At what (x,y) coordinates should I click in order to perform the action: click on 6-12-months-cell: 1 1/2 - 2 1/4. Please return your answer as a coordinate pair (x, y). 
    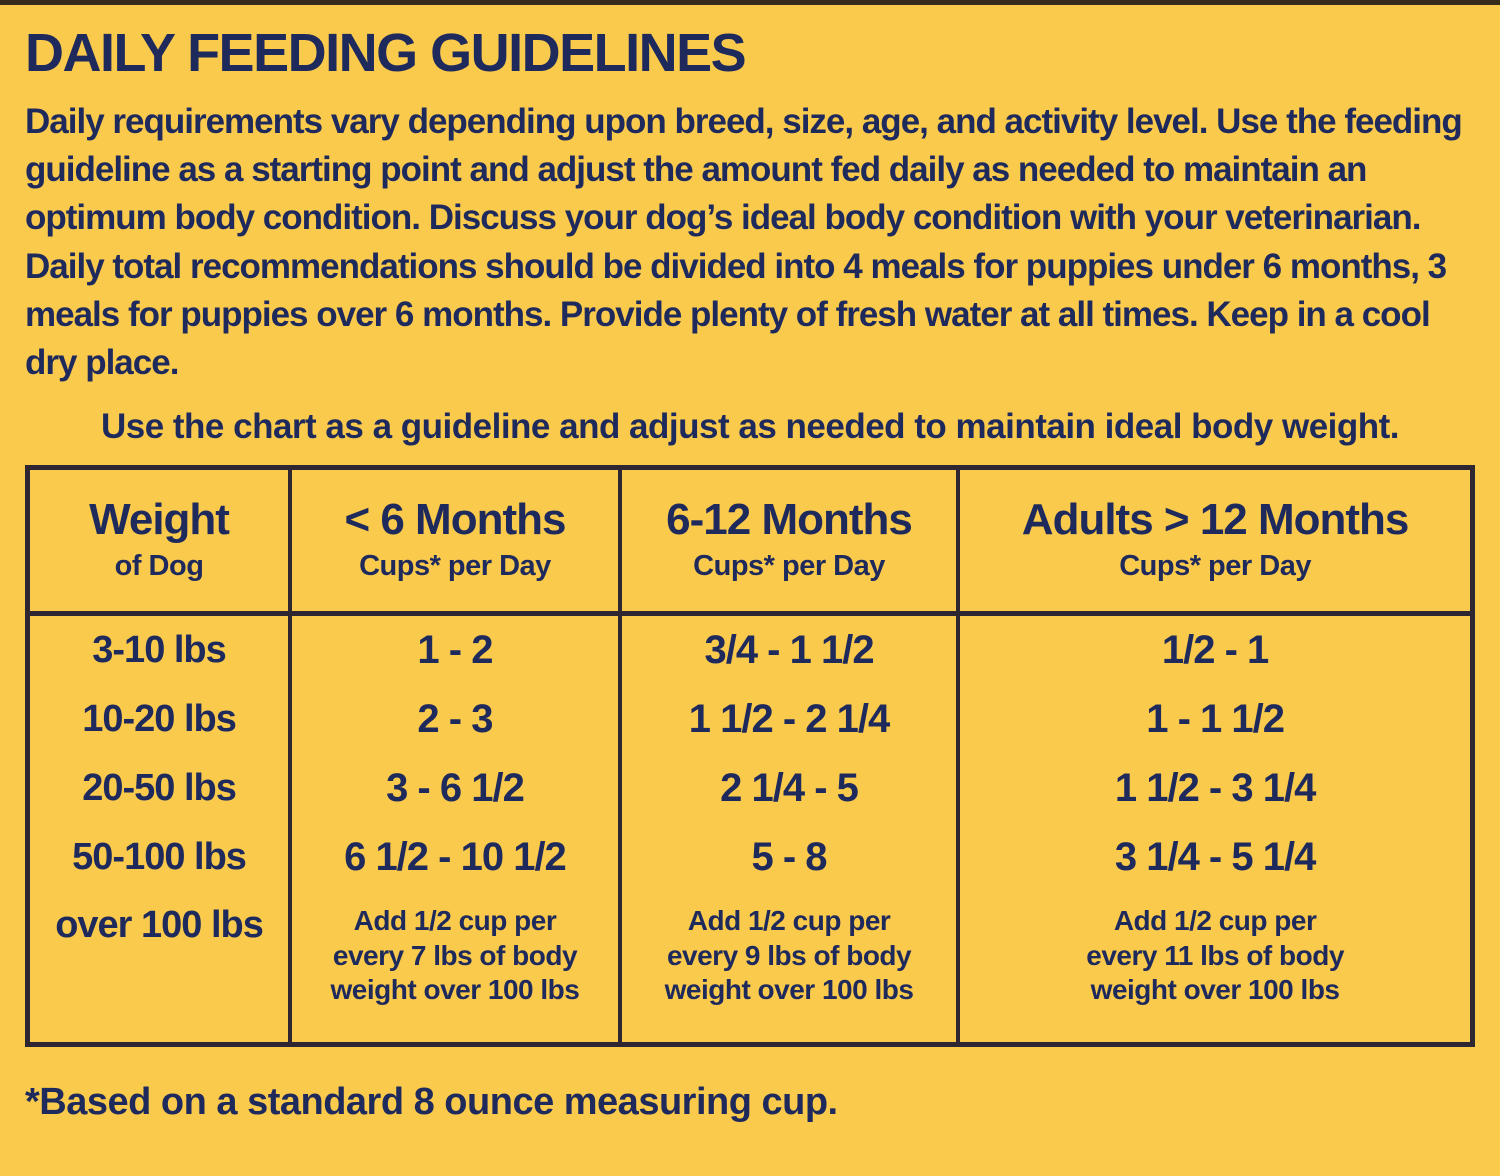
    Looking at the image, I should click on (791, 720).